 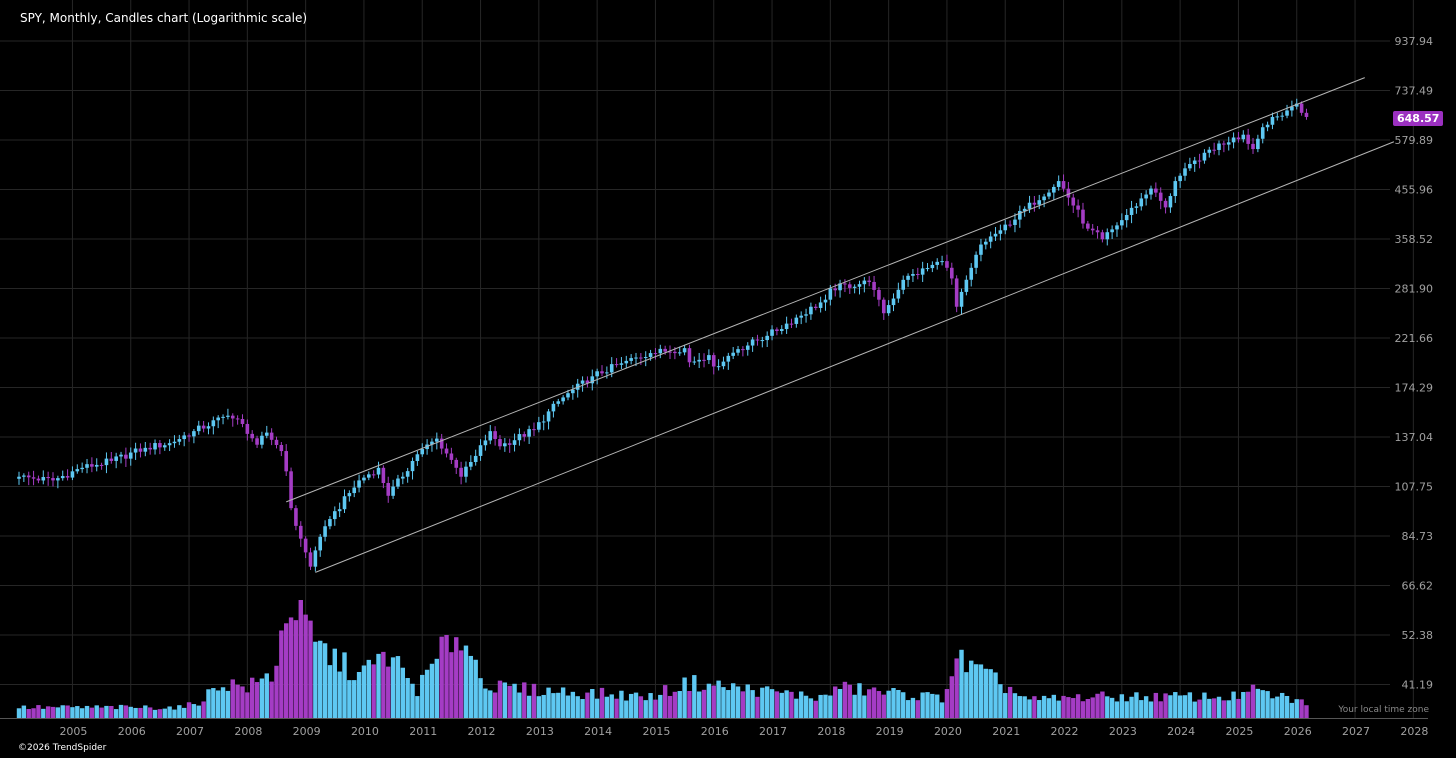 I want to click on y-tick-label: 52.38, so click(x=1418, y=635).